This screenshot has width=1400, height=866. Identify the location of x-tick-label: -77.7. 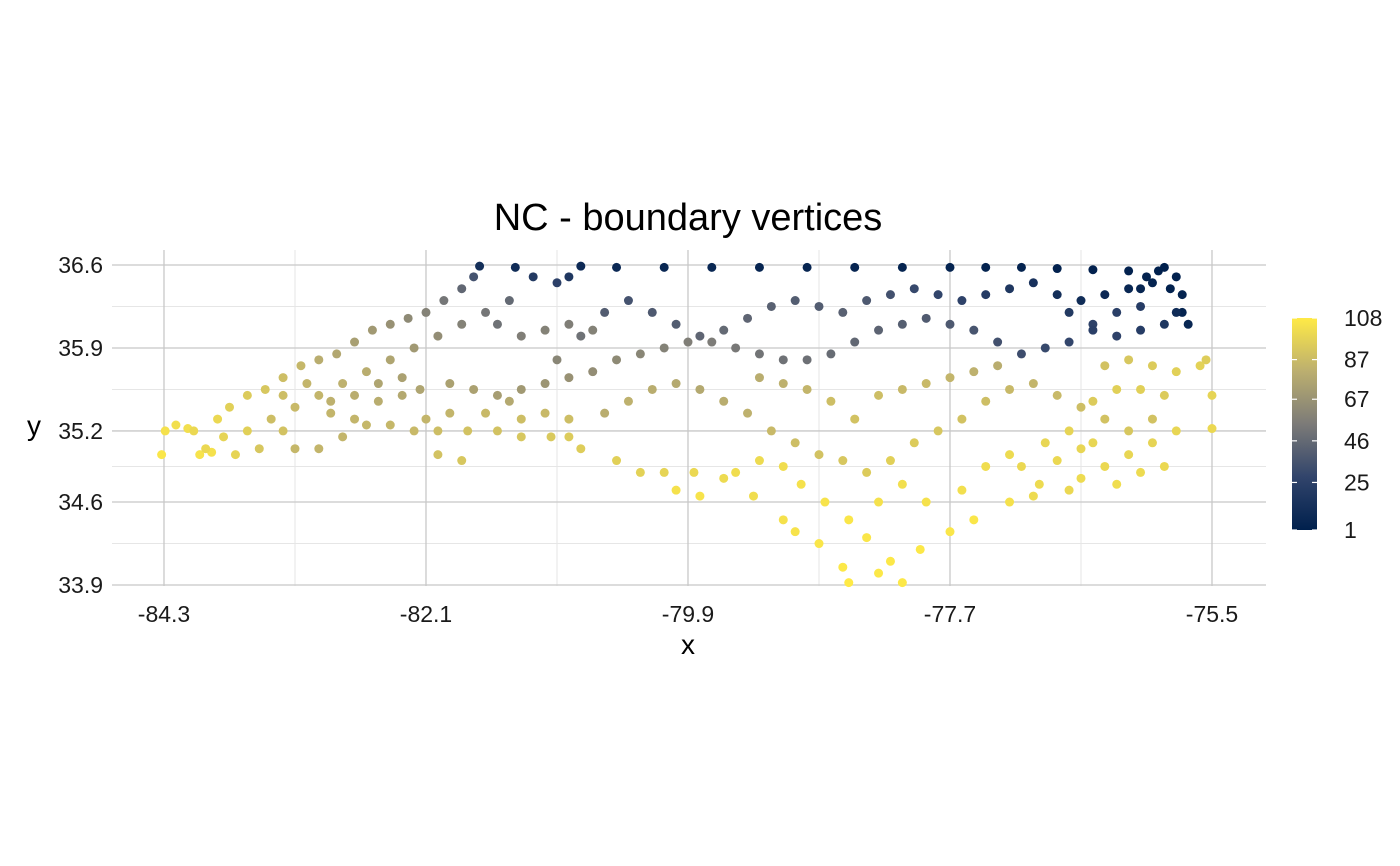
(950, 614).